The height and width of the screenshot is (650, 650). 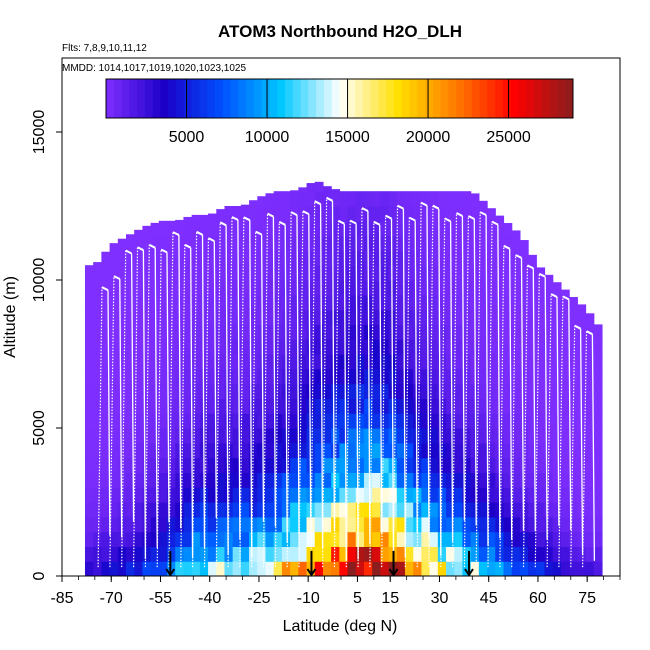 I want to click on x-tick-label: 60, so click(x=538, y=598).